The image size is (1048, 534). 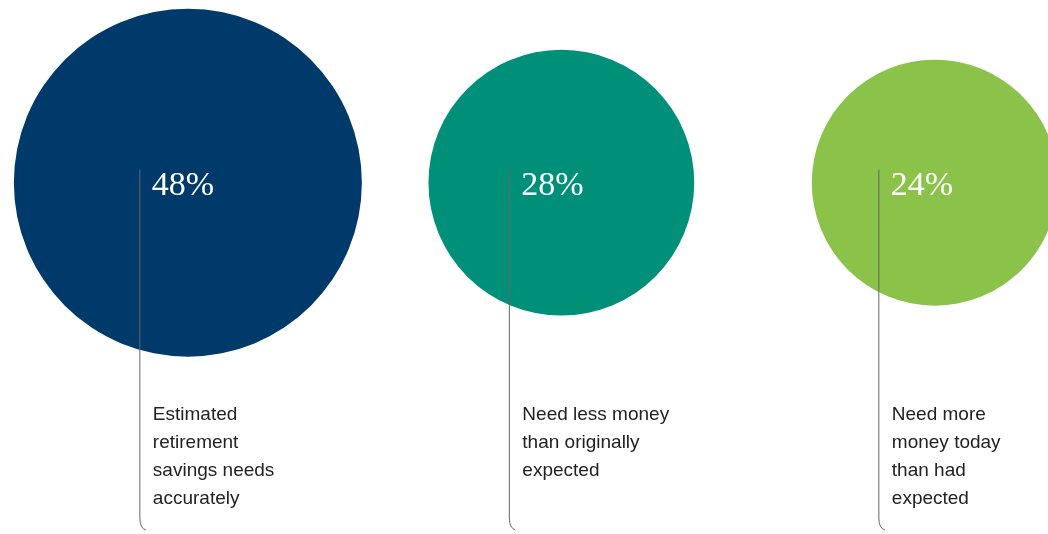 What do you see at coordinates (183, 183) in the screenshot?
I see `data-label: 48%` at bounding box center [183, 183].